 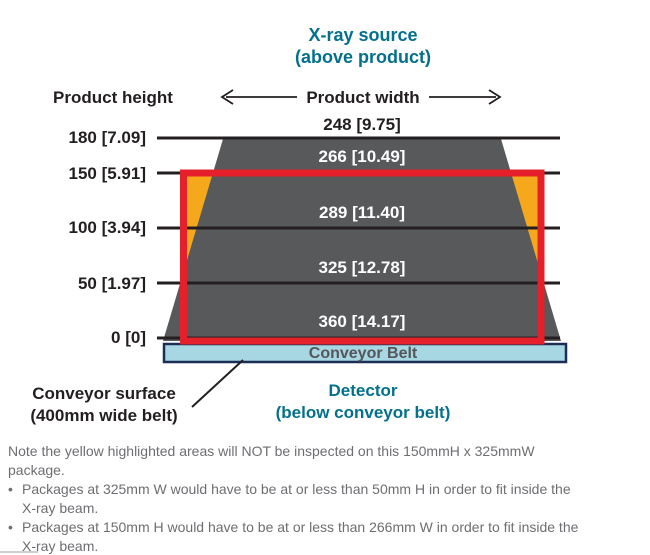 I want to click on conveyor-belt-label: Conveyor Belt, so click(x=363, y=353).